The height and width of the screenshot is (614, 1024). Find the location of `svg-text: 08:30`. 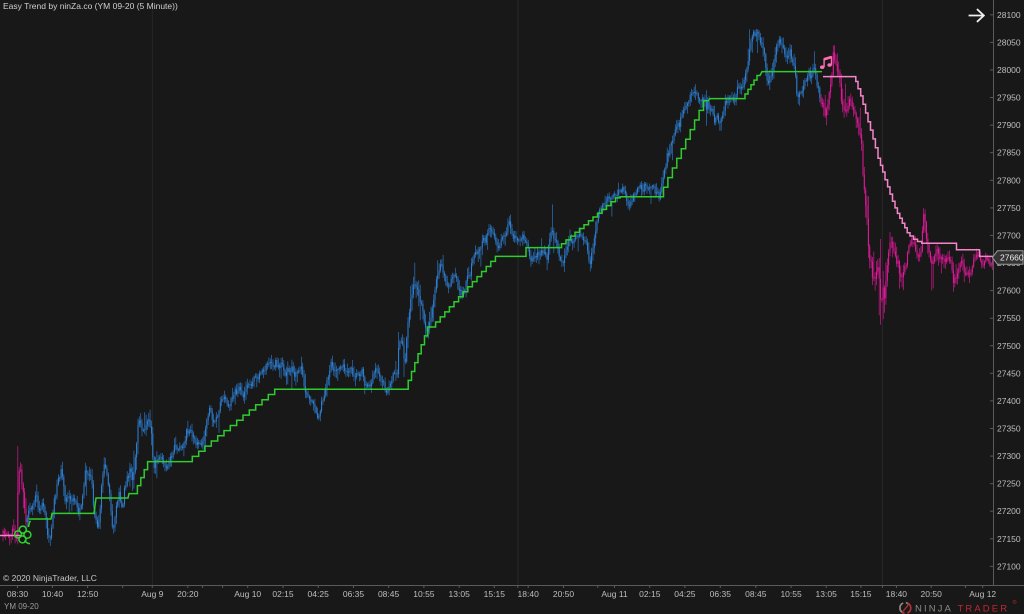

svg-text: 08:30 is located at coordinates (18, 594).